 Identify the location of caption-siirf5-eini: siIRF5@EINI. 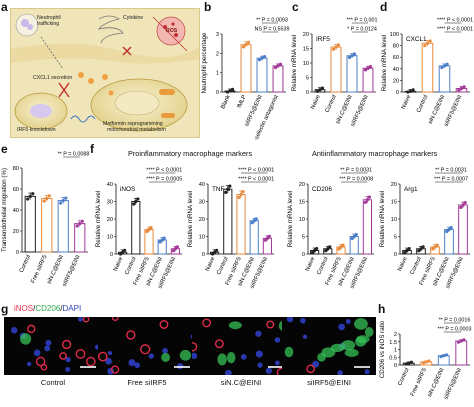
(329, 382).